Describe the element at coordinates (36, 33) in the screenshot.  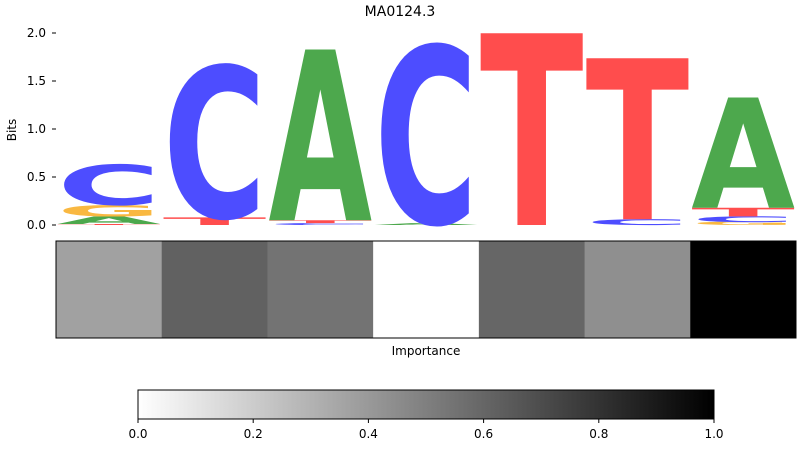
I see `y-tick-label: 2.0` at that location.